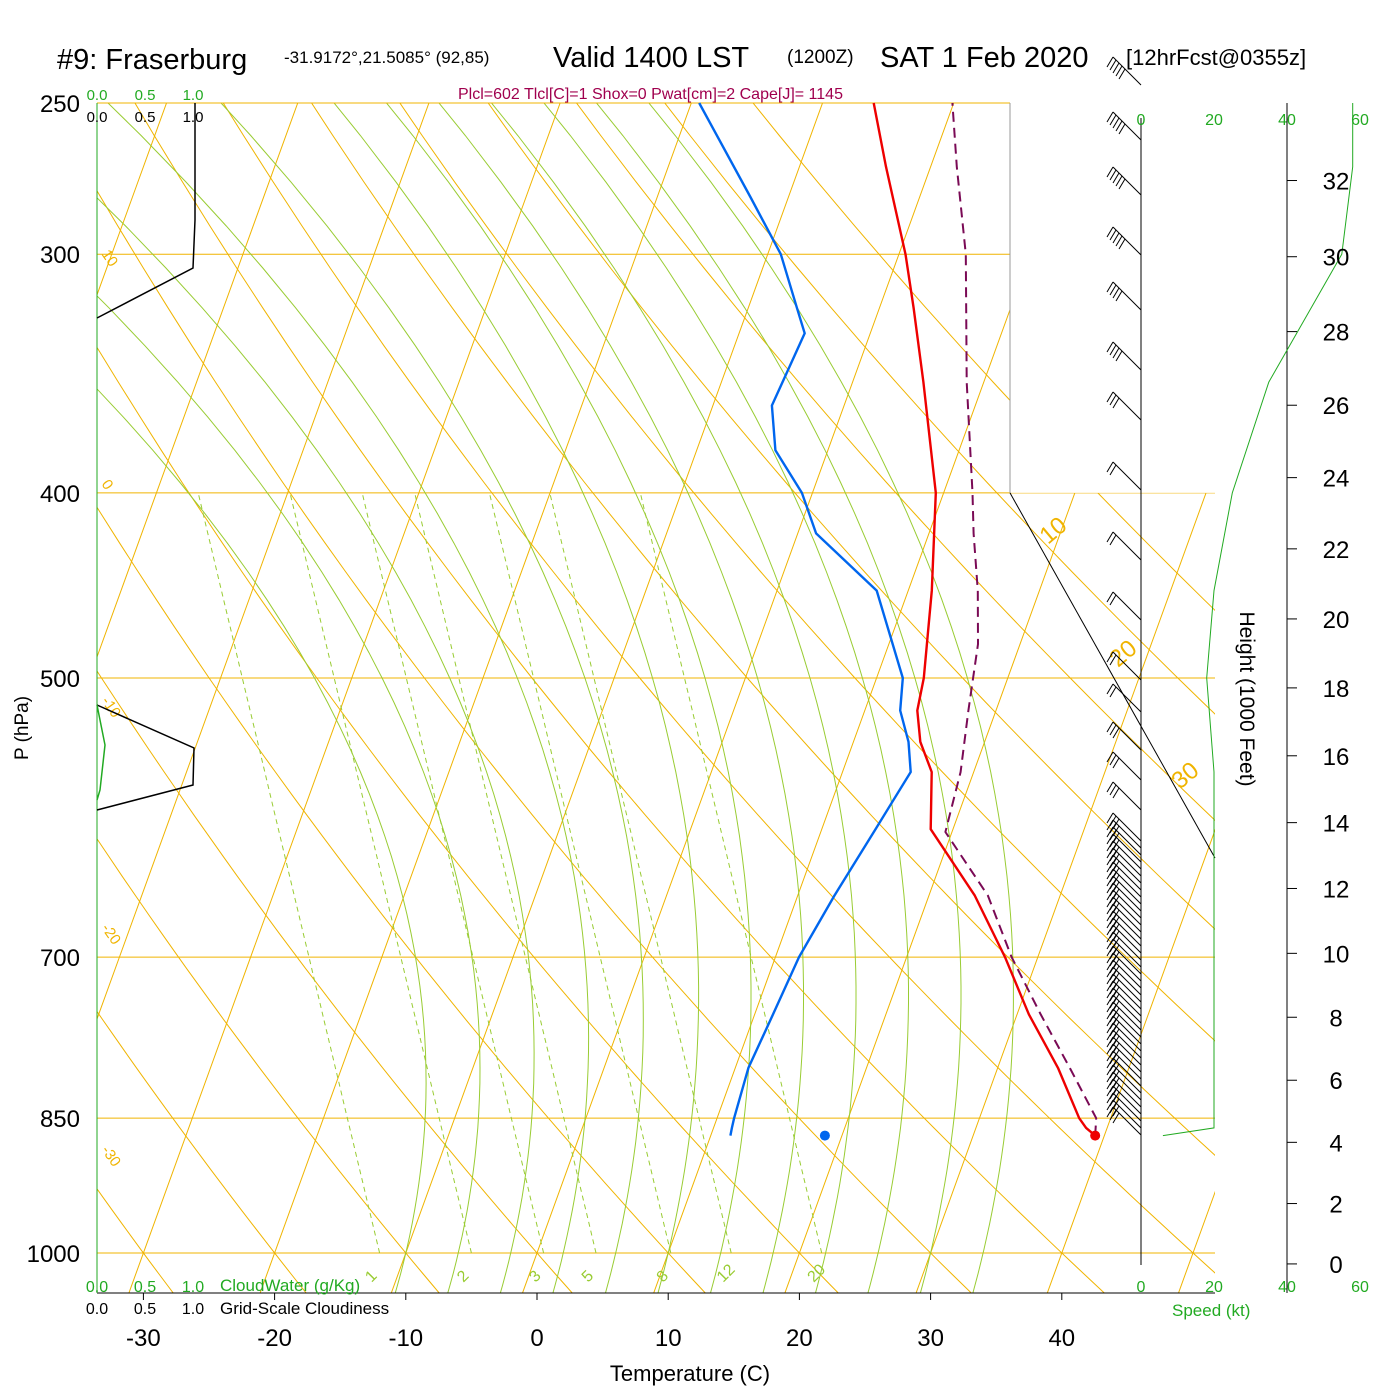 This screenshot has width=1400, height=1400. I want to click on station-coords: -31.9172°,21.5085° (92,85), so click(386, 57).